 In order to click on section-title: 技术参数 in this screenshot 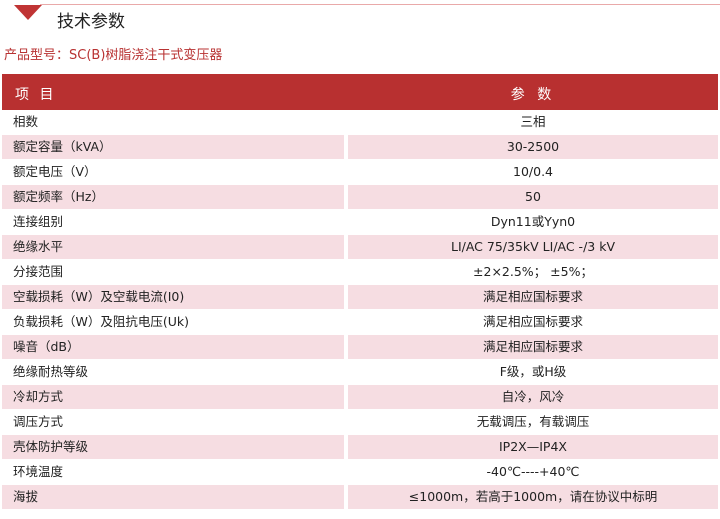, I will do `click(91, 22)`.